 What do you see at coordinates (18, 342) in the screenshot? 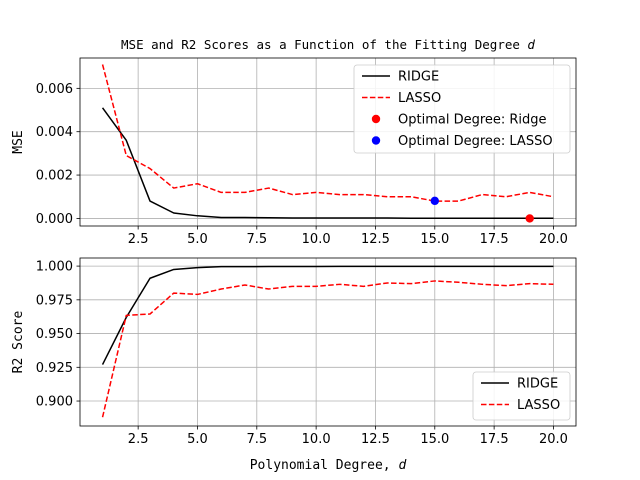
I see `y-axis-label: R2 Score` at bounding box center [18, 342].